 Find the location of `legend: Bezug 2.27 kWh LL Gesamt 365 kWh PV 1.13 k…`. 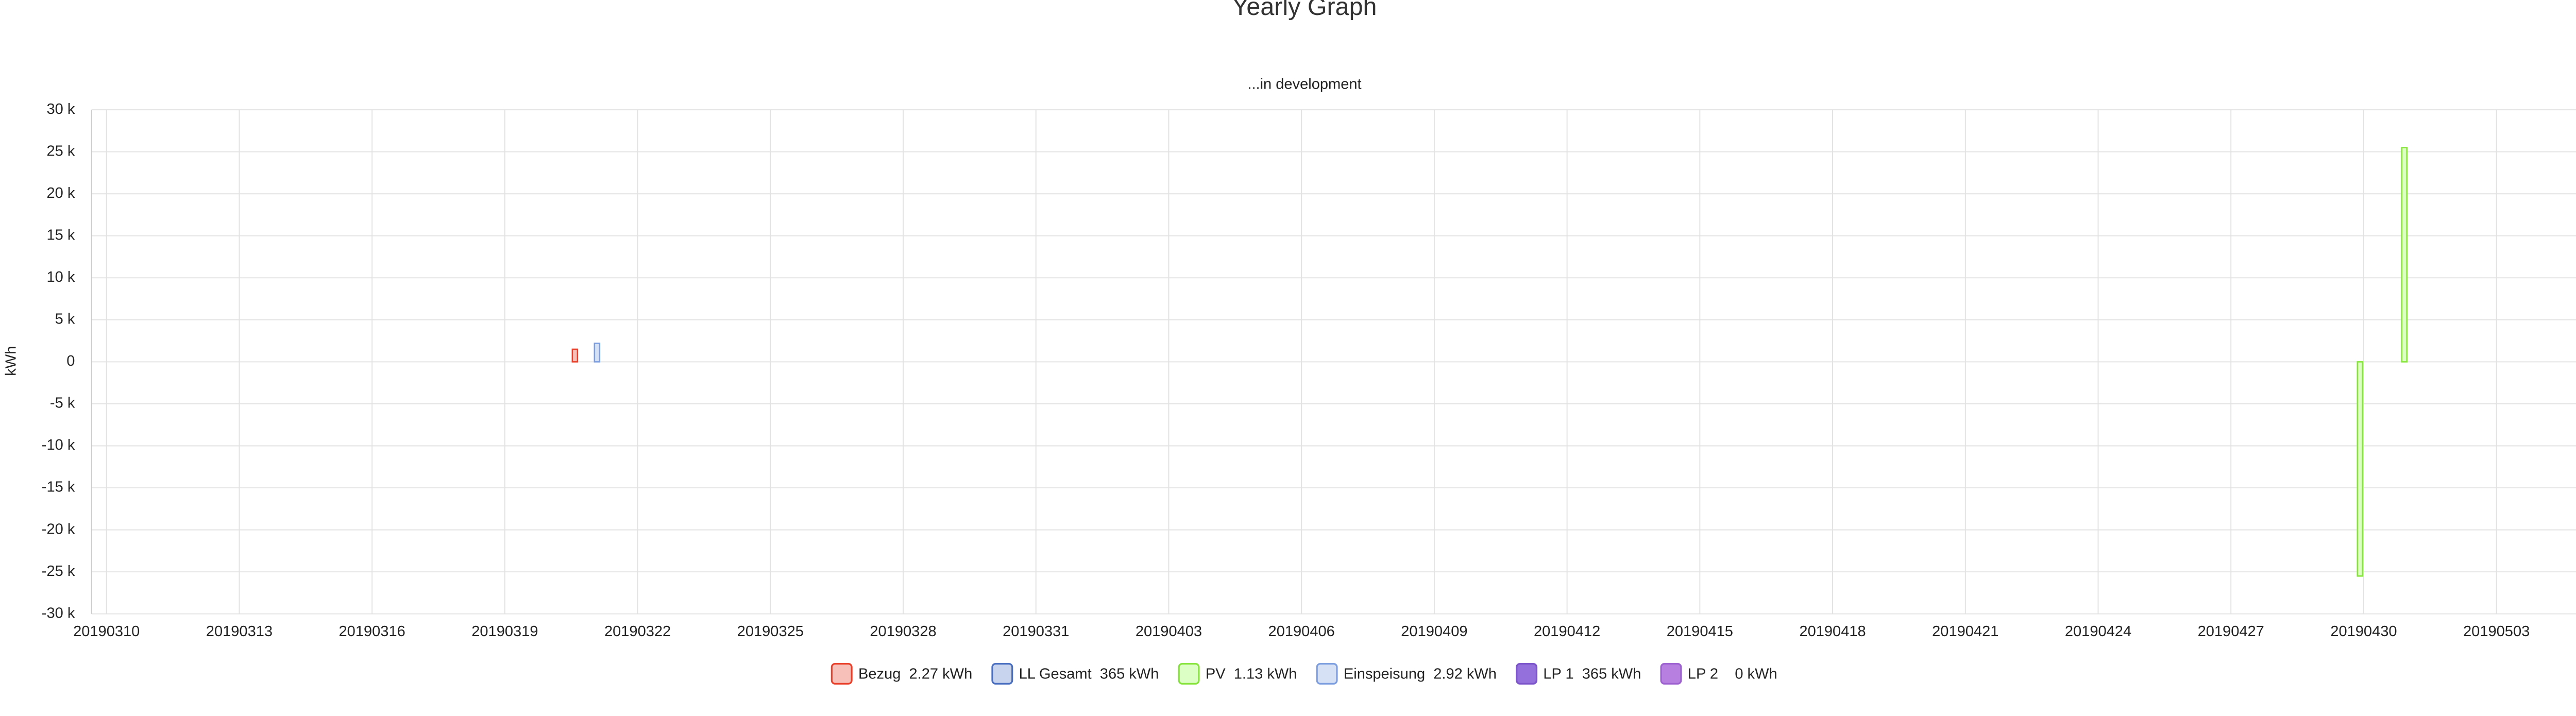

legend: Bezug 2.27 kWh LL Gesamt 365 kWh PV 1.13 k… is located at coordinates (1304, 673).